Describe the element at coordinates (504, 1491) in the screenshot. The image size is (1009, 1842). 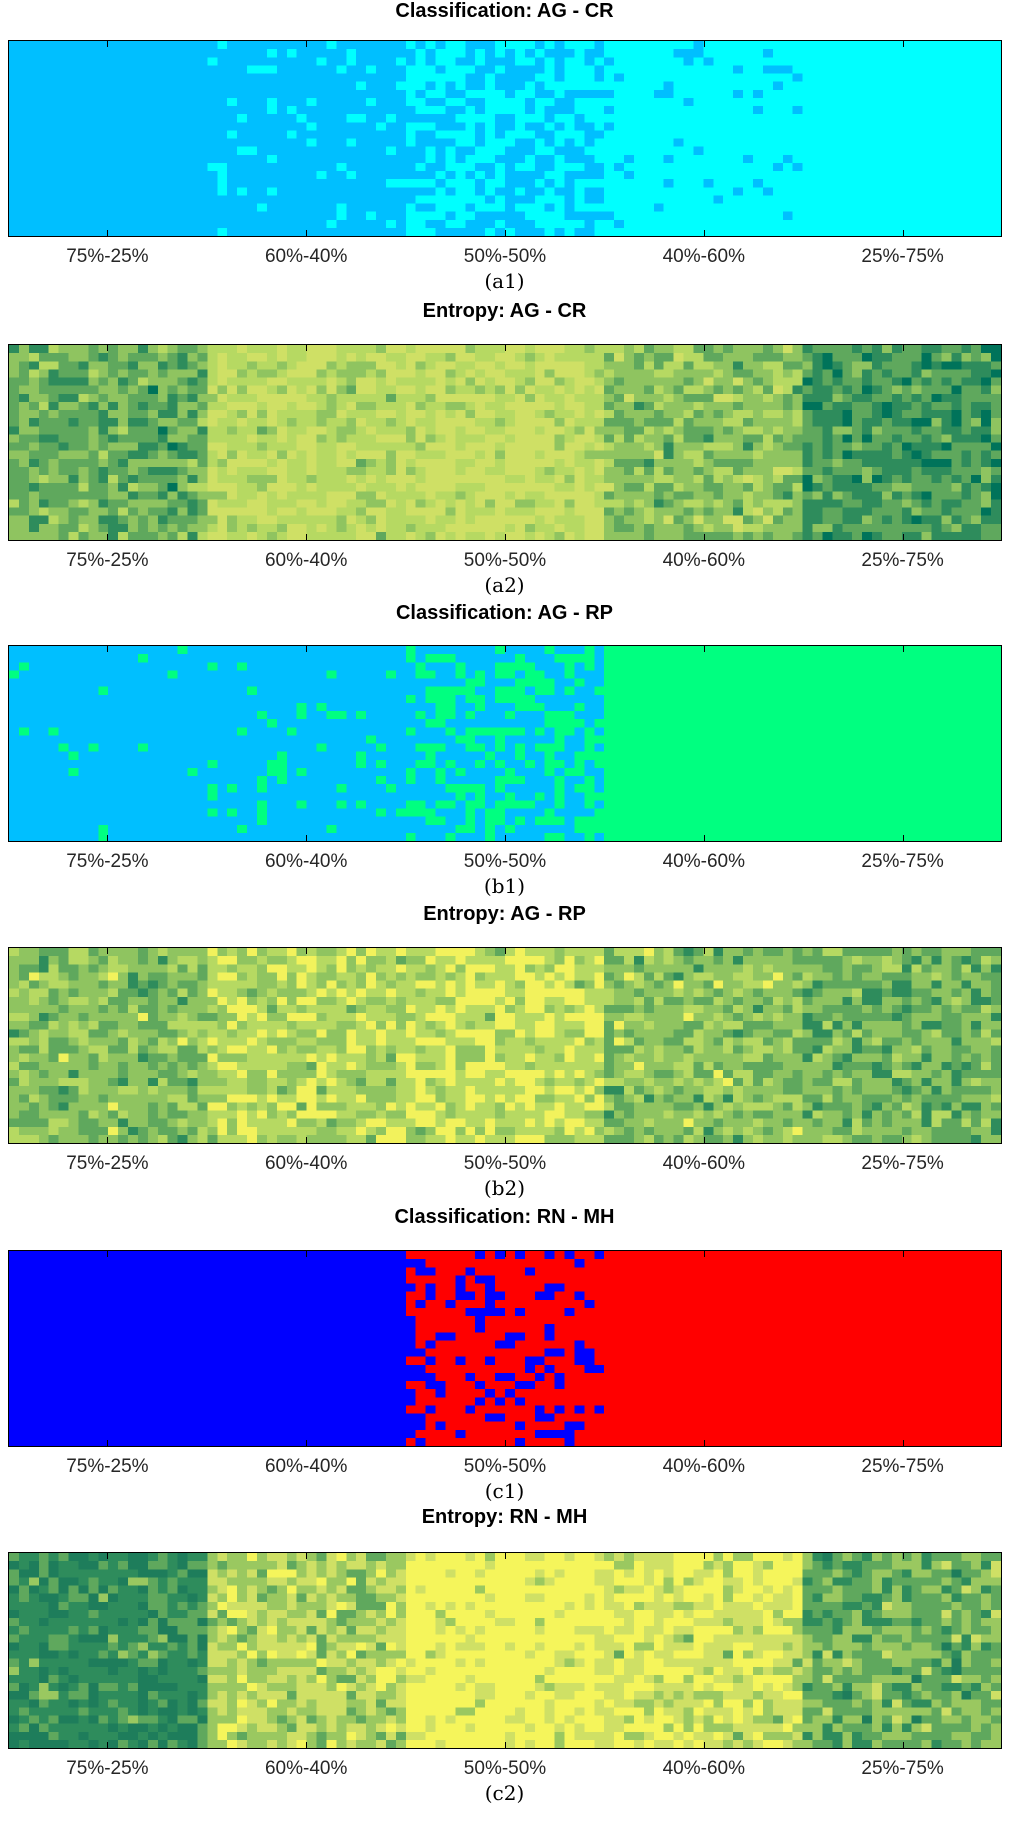
I see `panel-caption: (c1)` at that location.